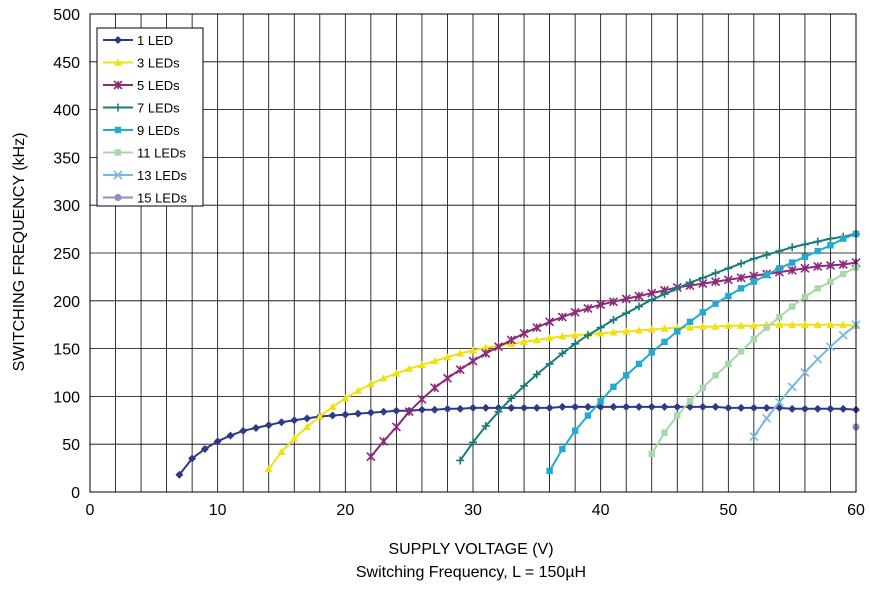  I want to click on x-tick-label: 10, so click(218, 510).